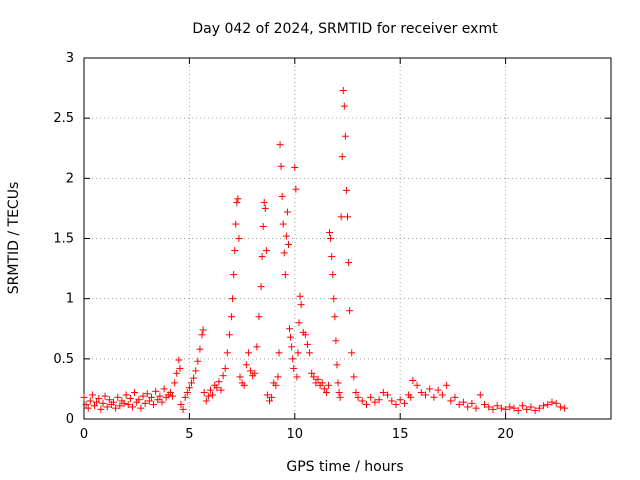 This screenshot has height=480, width=640. What do you see at coordinates (295, 434) in the screenshot?
I see `x-tick-label: 10` at bounding box center [295, 434].